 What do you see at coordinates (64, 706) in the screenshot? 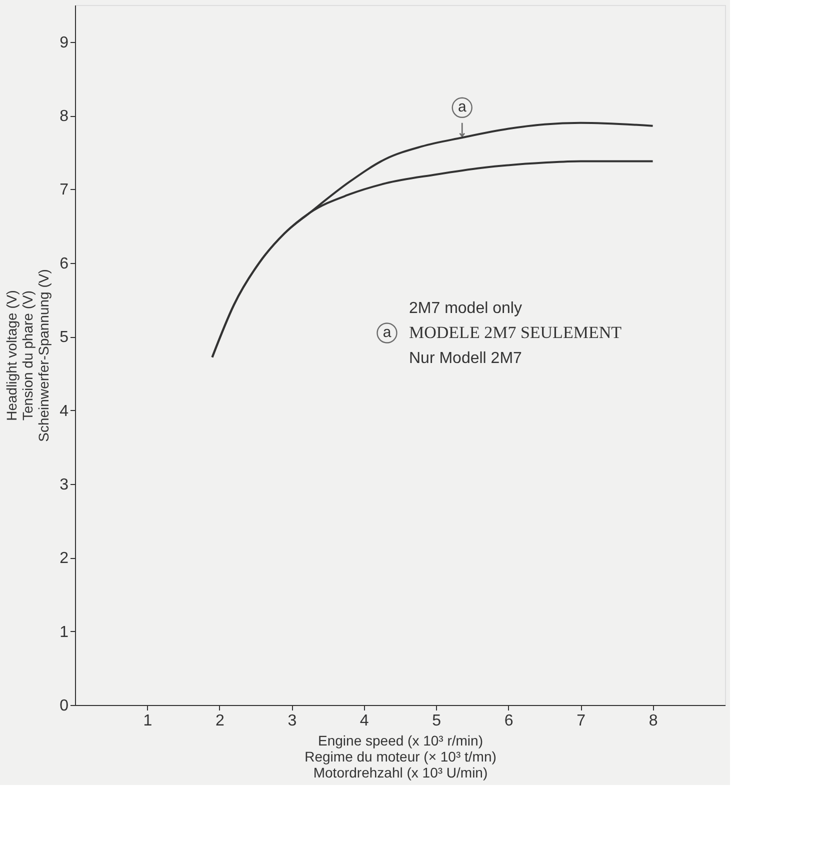
I see `y-tick-label: 0` at bounding box center [64, 706].